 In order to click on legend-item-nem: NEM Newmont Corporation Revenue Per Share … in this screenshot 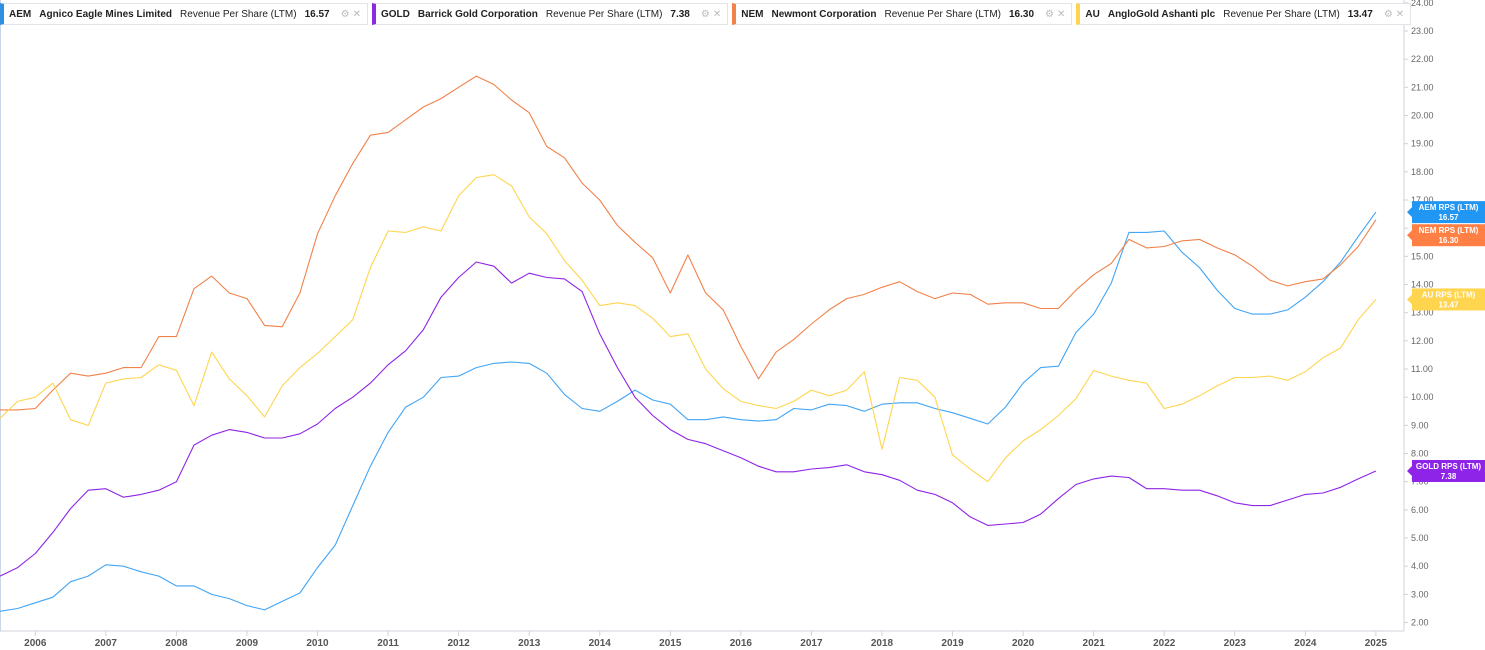, I will do `click(902, 14)`.